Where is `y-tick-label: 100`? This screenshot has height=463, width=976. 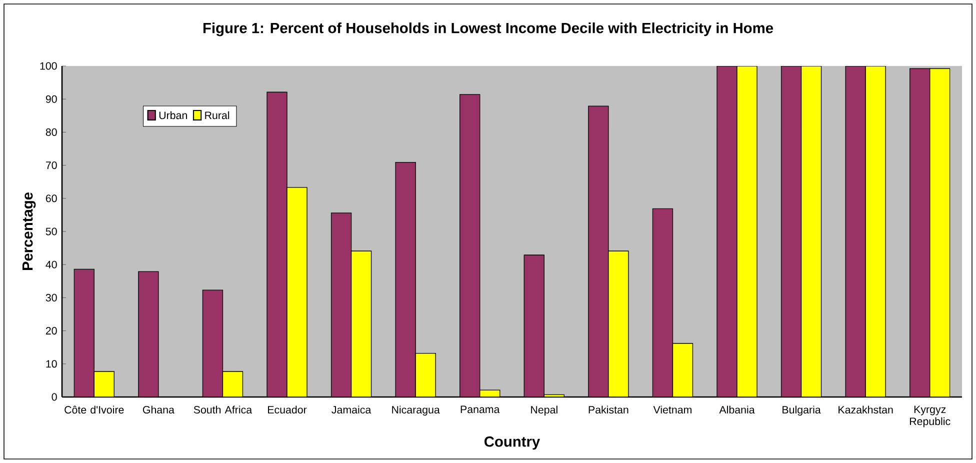
y-tick-label: 100 is located at coordinates (48, 66).